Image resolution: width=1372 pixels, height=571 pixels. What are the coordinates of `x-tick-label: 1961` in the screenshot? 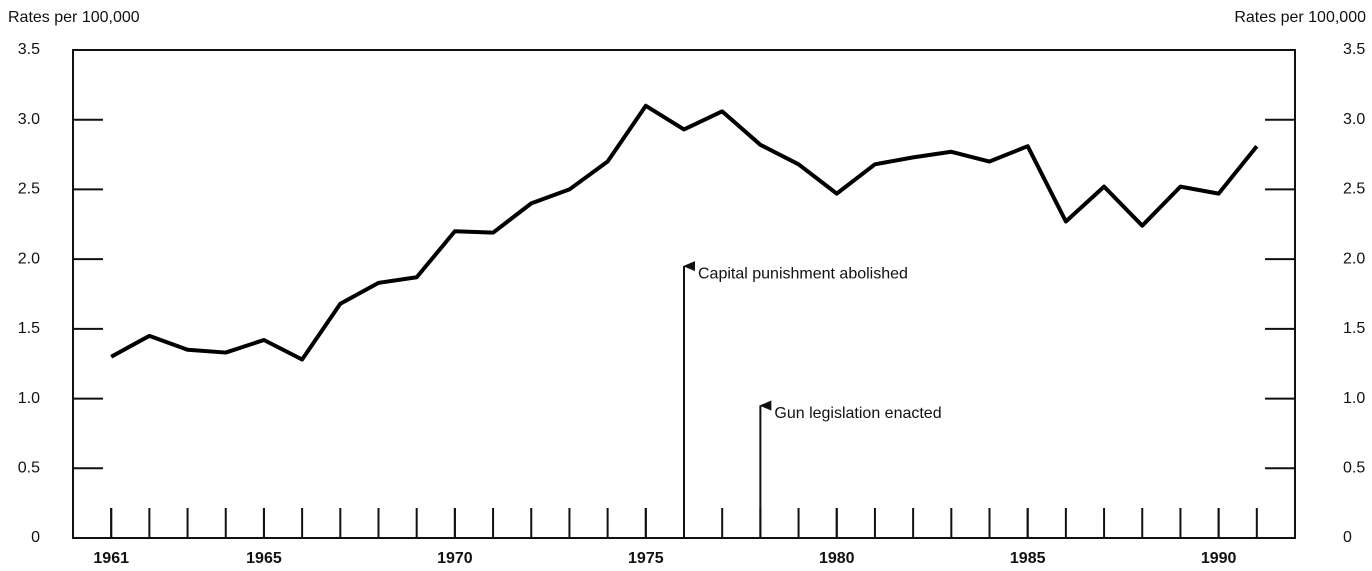 It's located at (111, 558).